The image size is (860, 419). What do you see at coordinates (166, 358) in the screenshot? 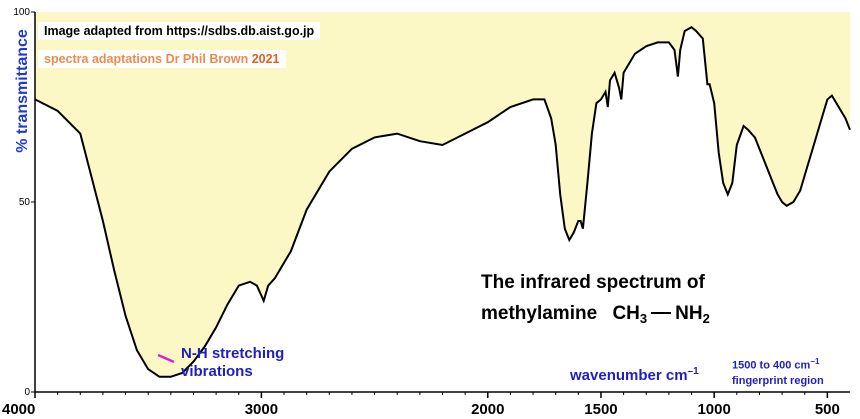
I see `annotation-pointer-line` at bounding box center [166, 358].